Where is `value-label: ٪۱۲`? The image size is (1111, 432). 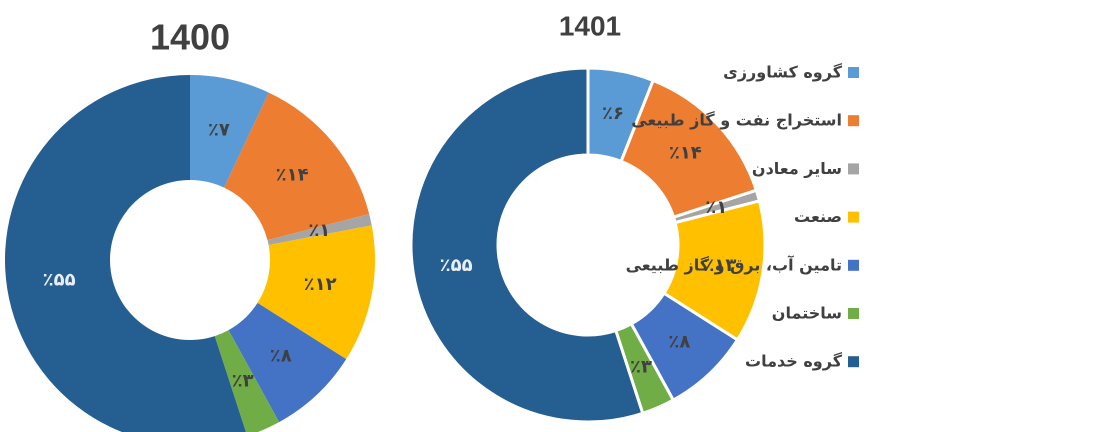 value-label: ٪۱۲ is located at coordinates (320, 284).